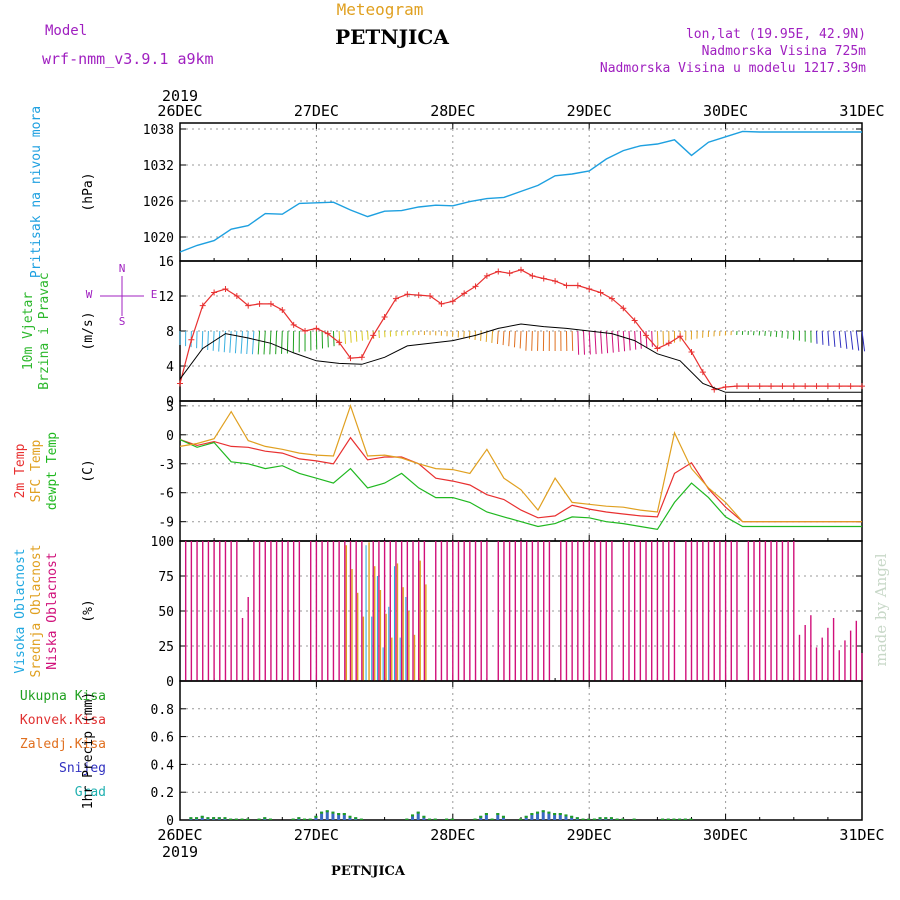 This screenshot has width=900, height=900. Describe the element at coordinates (392, 37) in the screenshot. I see `station-title: PETNJICA` at that location.